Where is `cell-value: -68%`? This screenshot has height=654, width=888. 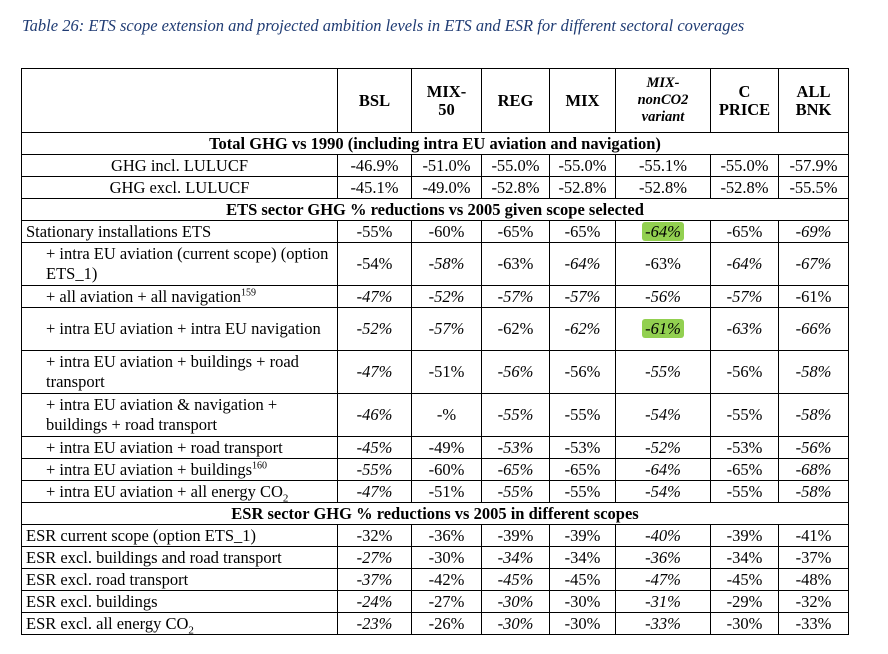 cell-value: -68% is located at coordinates (813, 469).